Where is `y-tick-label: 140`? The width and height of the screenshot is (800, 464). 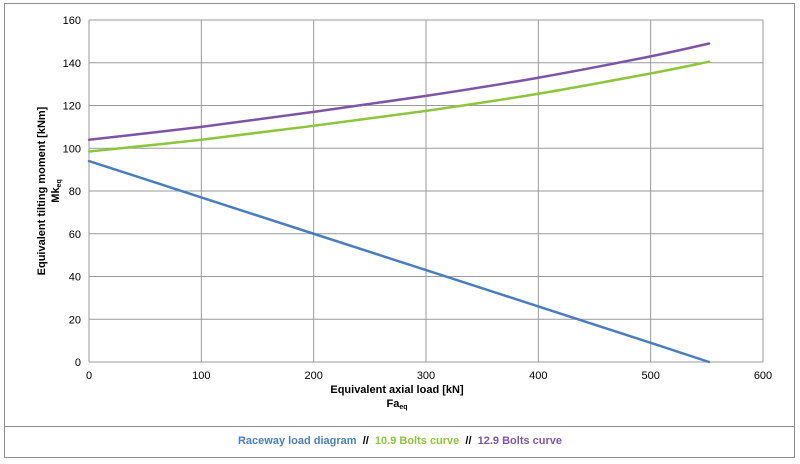 y-tick-label: 140 is located at coordinates (72, 64).